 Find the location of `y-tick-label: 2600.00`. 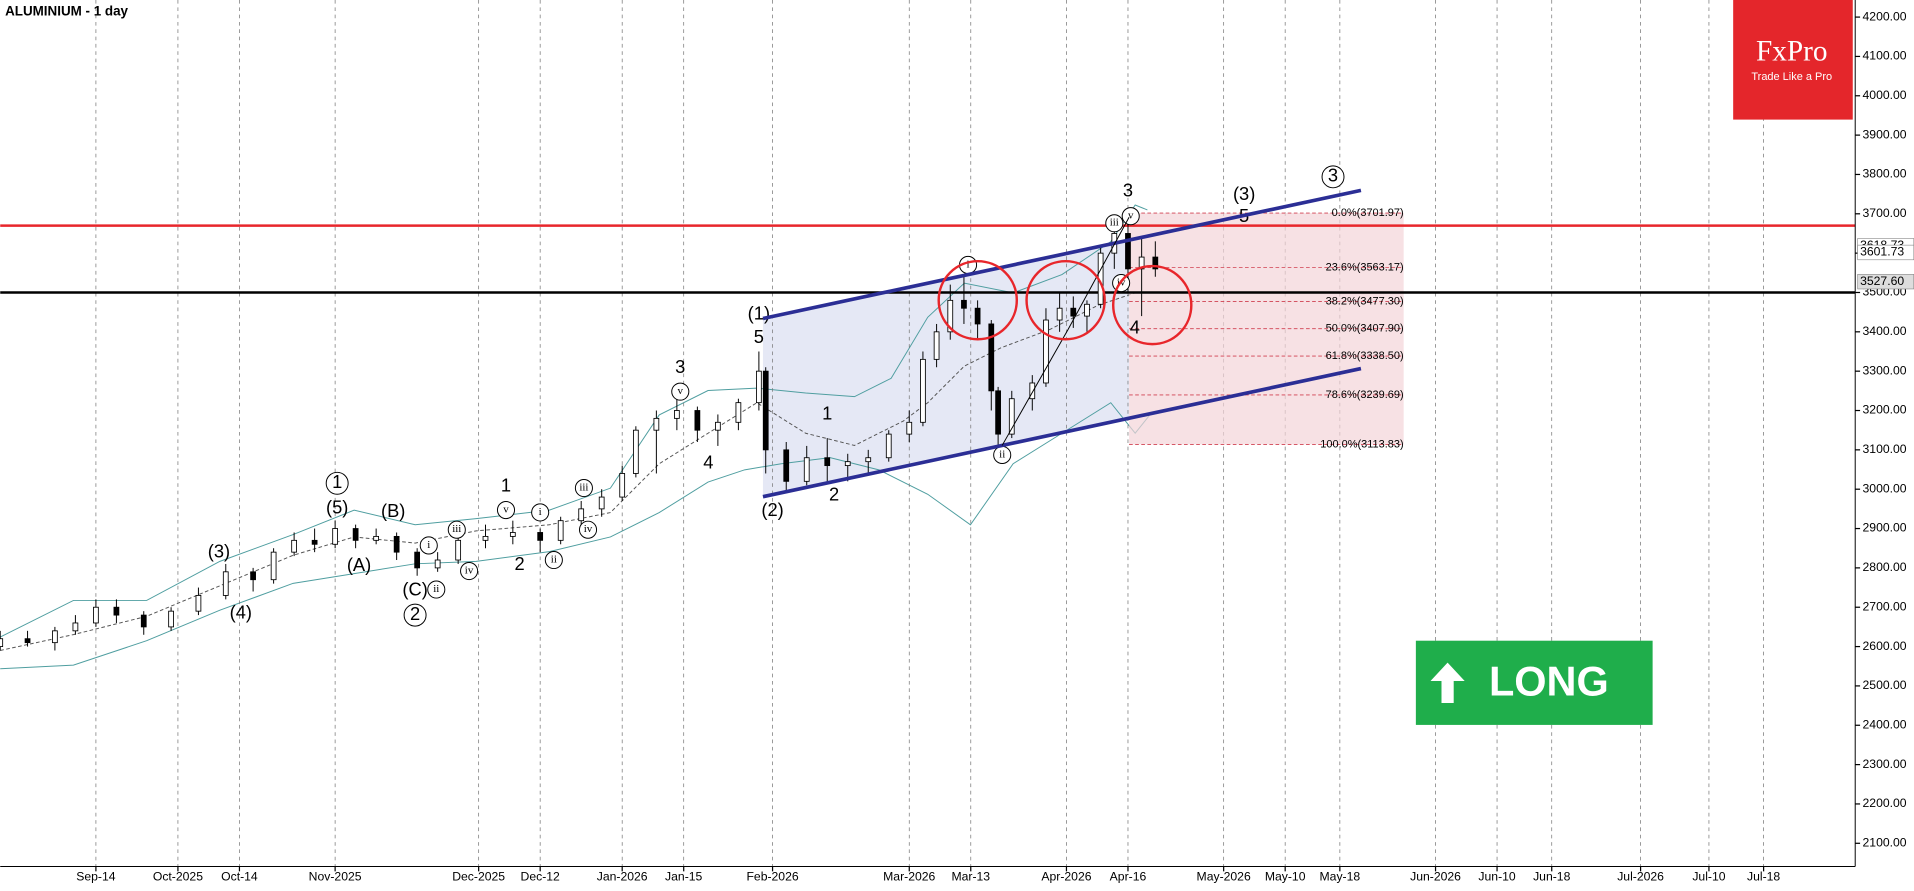

y-tick-label: 2600.00 is located at coordinates (1885, 646).